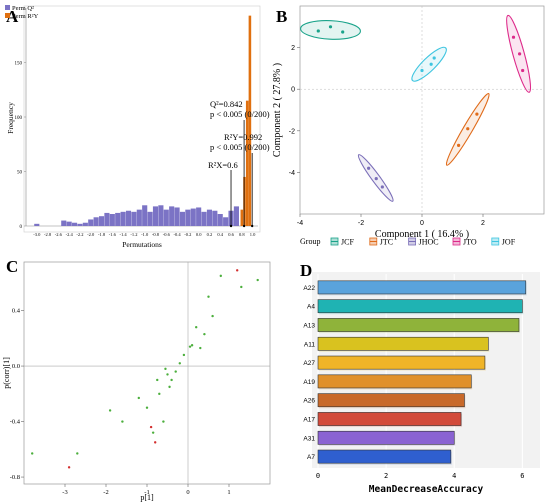  I want to click on panel-d-category-label: A19, so click(309, 382).